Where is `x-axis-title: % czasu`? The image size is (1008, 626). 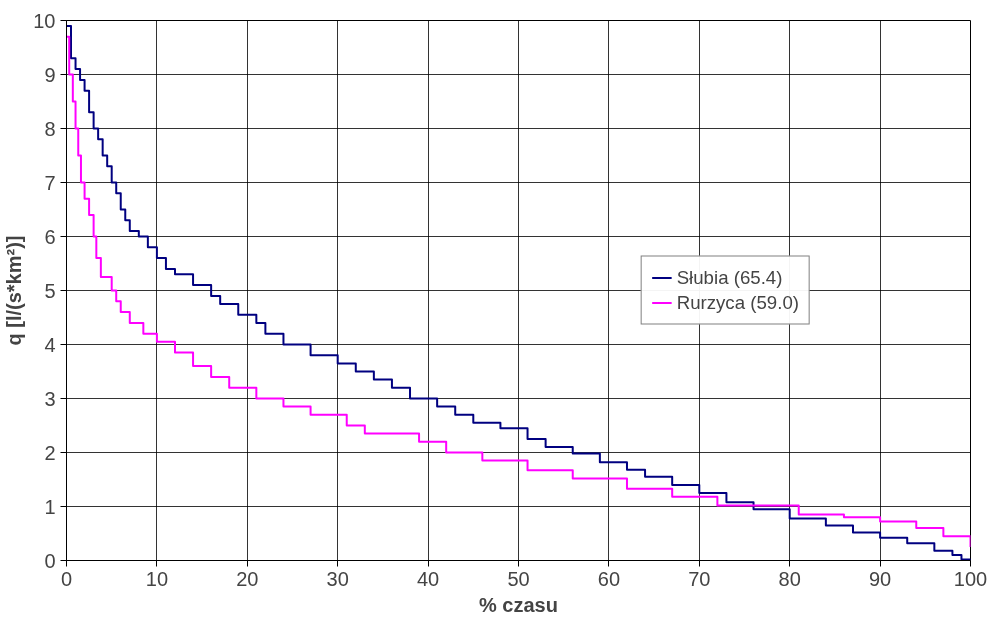 x-axis-title: % czasu is located at coordinates (518, 604).